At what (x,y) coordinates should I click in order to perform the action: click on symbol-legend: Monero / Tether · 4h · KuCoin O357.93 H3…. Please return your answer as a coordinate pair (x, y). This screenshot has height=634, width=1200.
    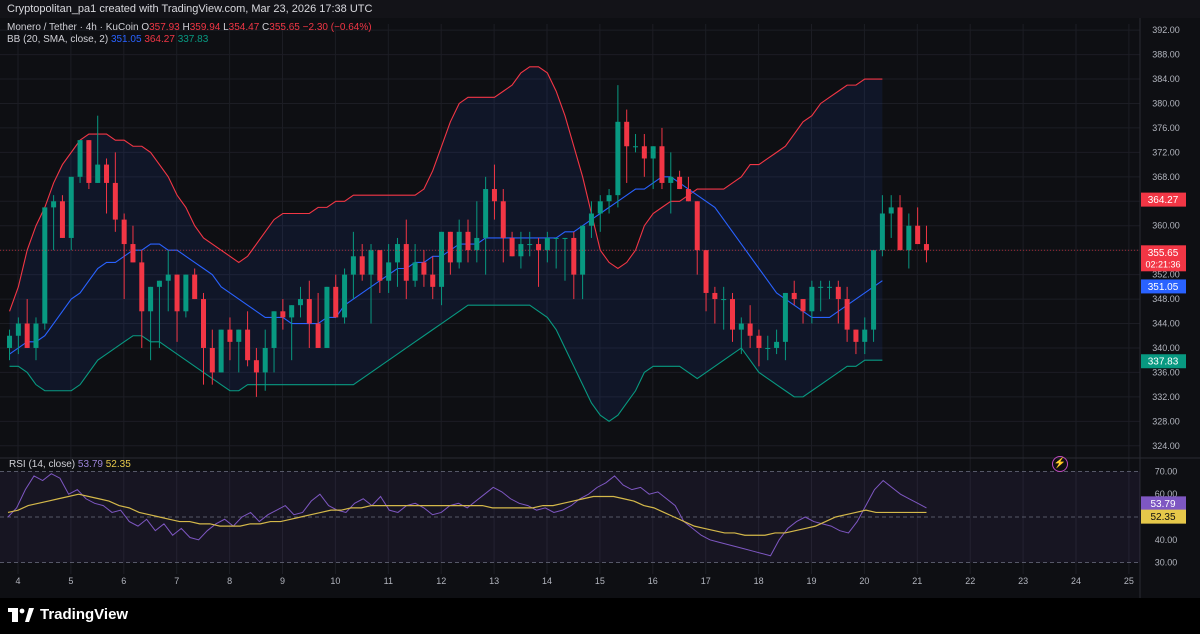
    Looking at the image, I should click on (189, 27).